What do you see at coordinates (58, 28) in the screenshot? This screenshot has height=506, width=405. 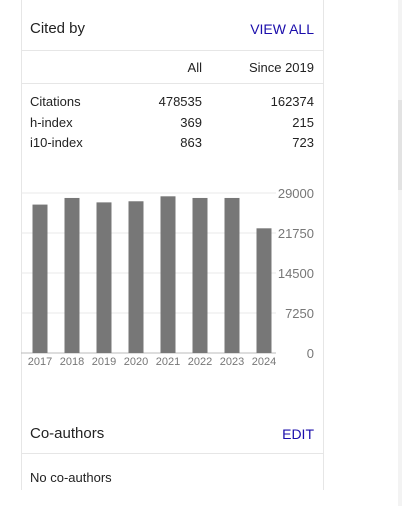 I see `cited-by-title: Cited by` at bounding box center [58, 28].